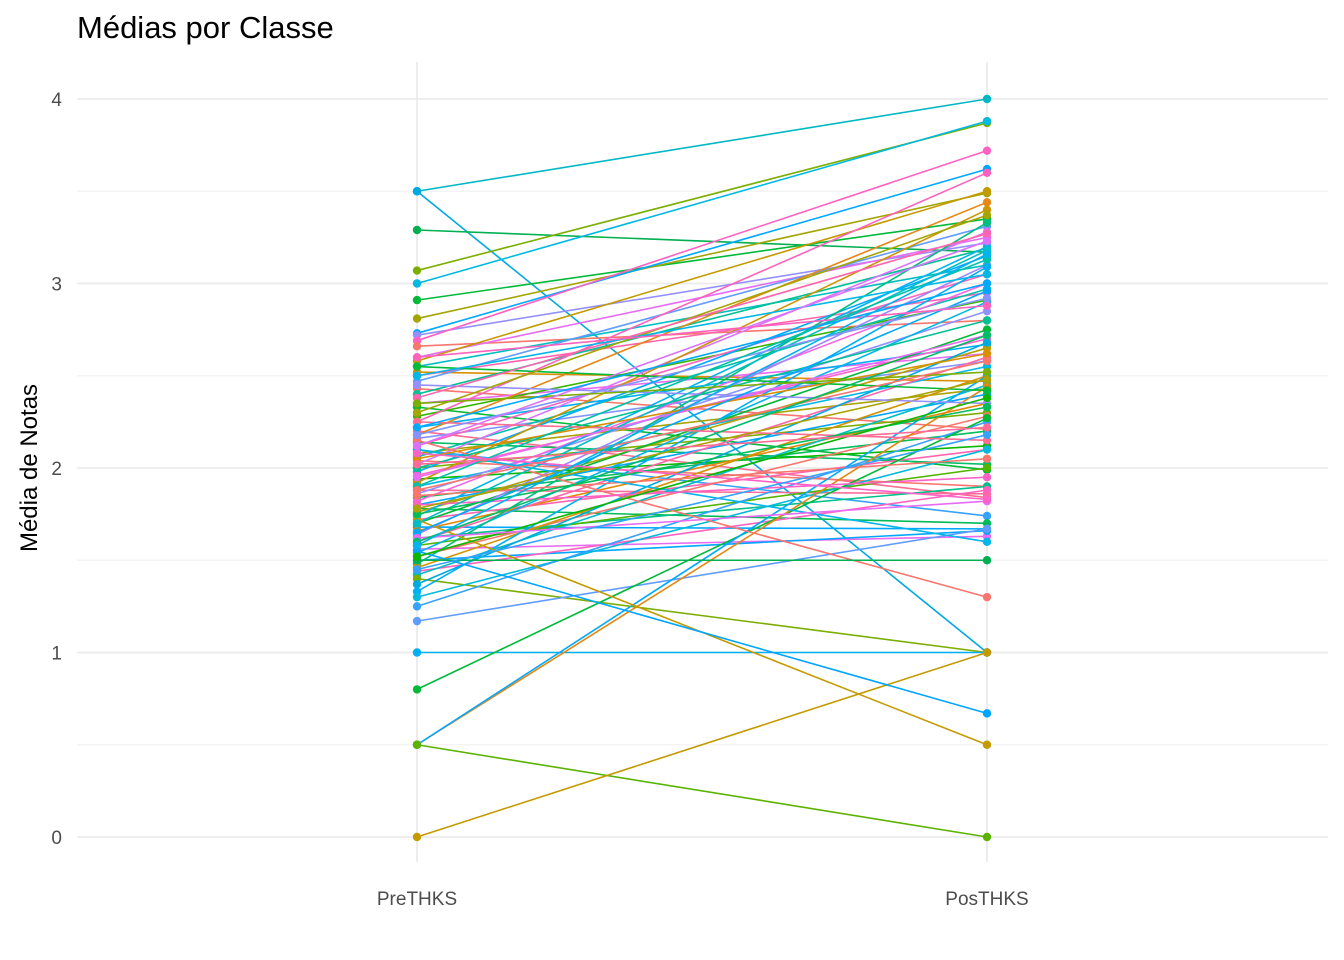 This screenshot has height=960, width=1344. I want to click on x-tick-label: PosTHKS, so click(986, 899).